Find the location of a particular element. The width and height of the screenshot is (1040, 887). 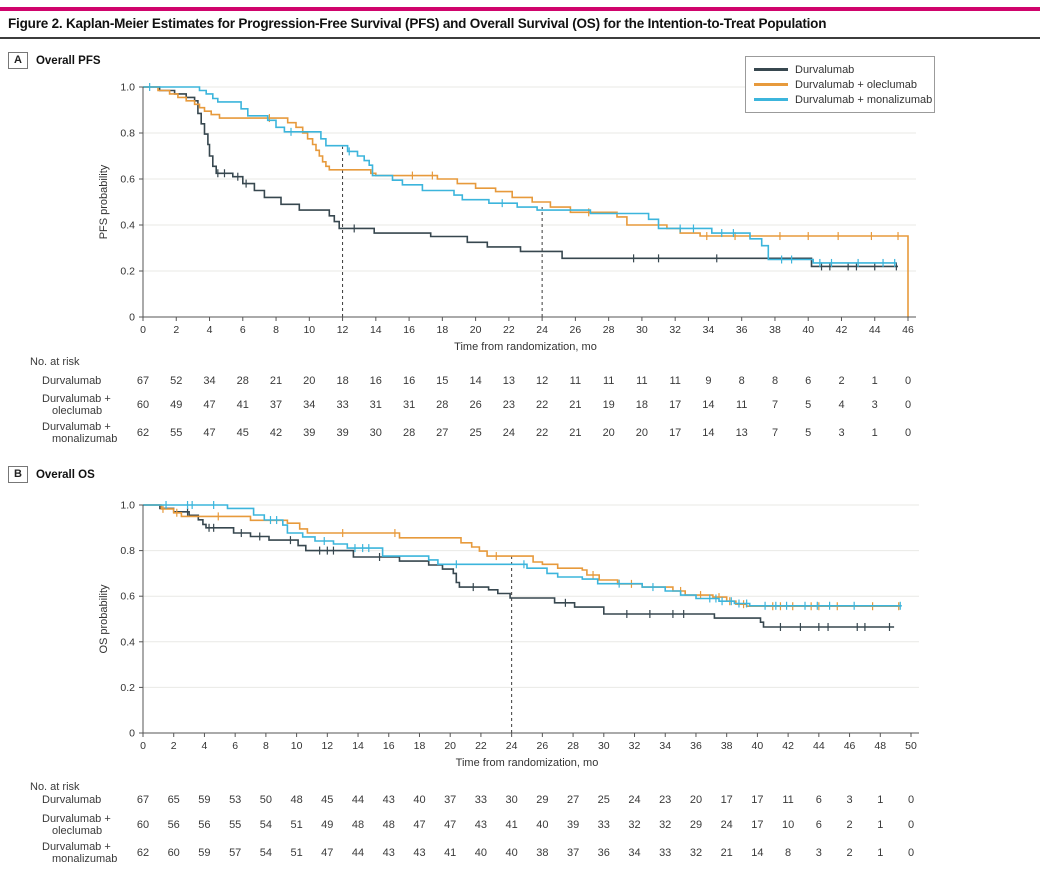

risk-count: 33 is located at coordinates (665, 853).